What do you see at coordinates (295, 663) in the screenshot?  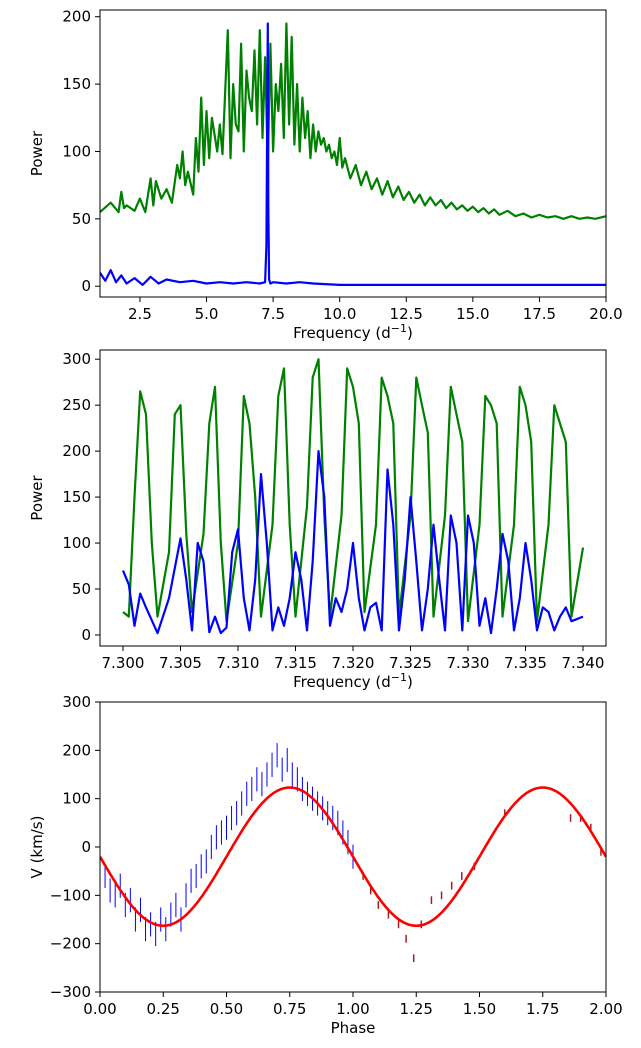 I see `x-tick-label: 7.315` at bounding box center [295, 663].